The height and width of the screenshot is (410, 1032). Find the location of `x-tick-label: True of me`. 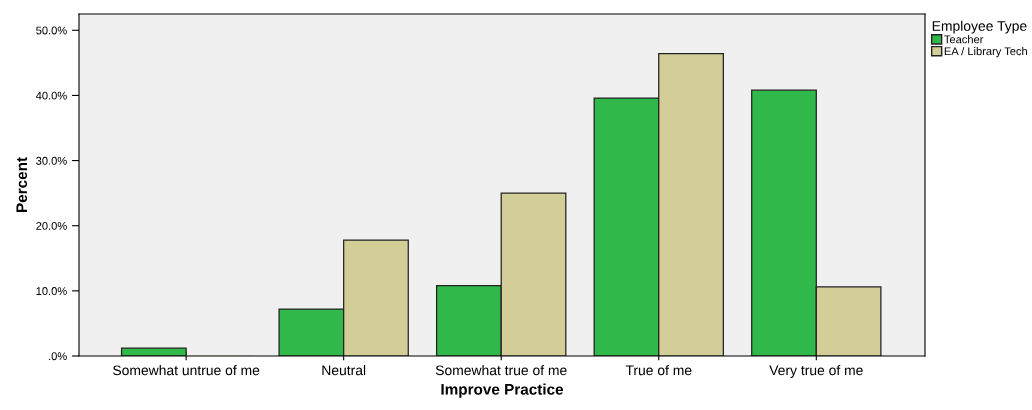

x-tick-label: True of me is located at coordinates (658, 370).